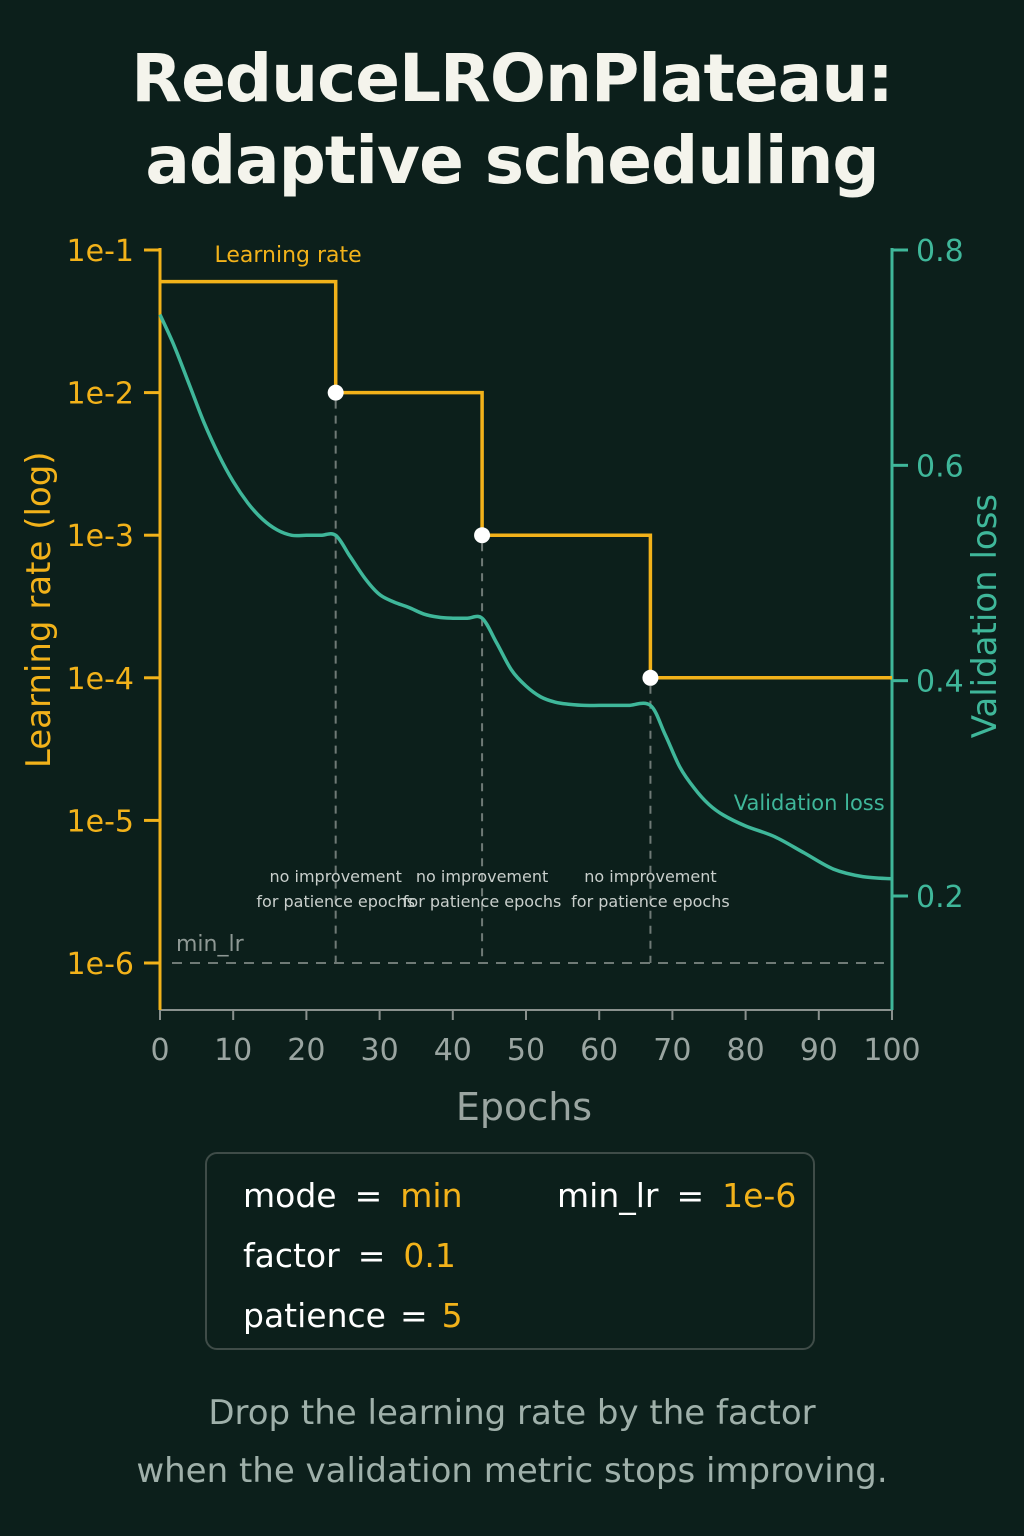  Describe the element at coordinates (349, 1255) in the screenshot. I see `param-factor: factor = 0.1` at that location.